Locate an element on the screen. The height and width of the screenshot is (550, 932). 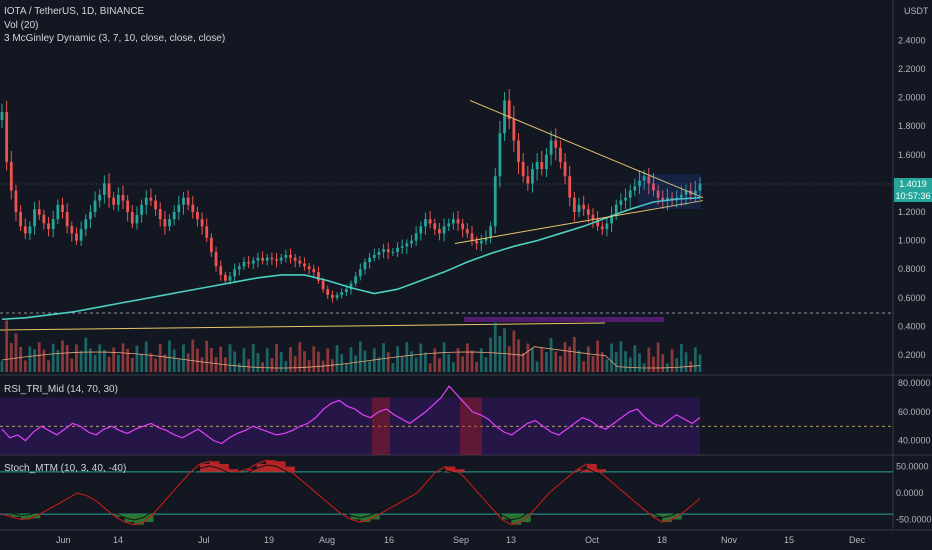
time-axis-label: Oct is located at coordinates (592, 540).